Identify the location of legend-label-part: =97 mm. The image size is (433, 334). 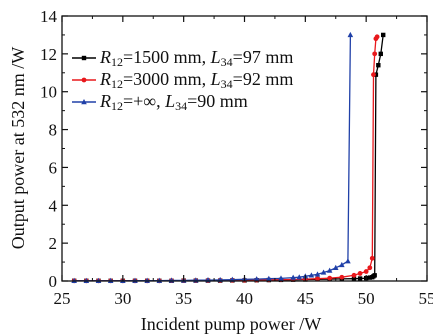
(263, 57).